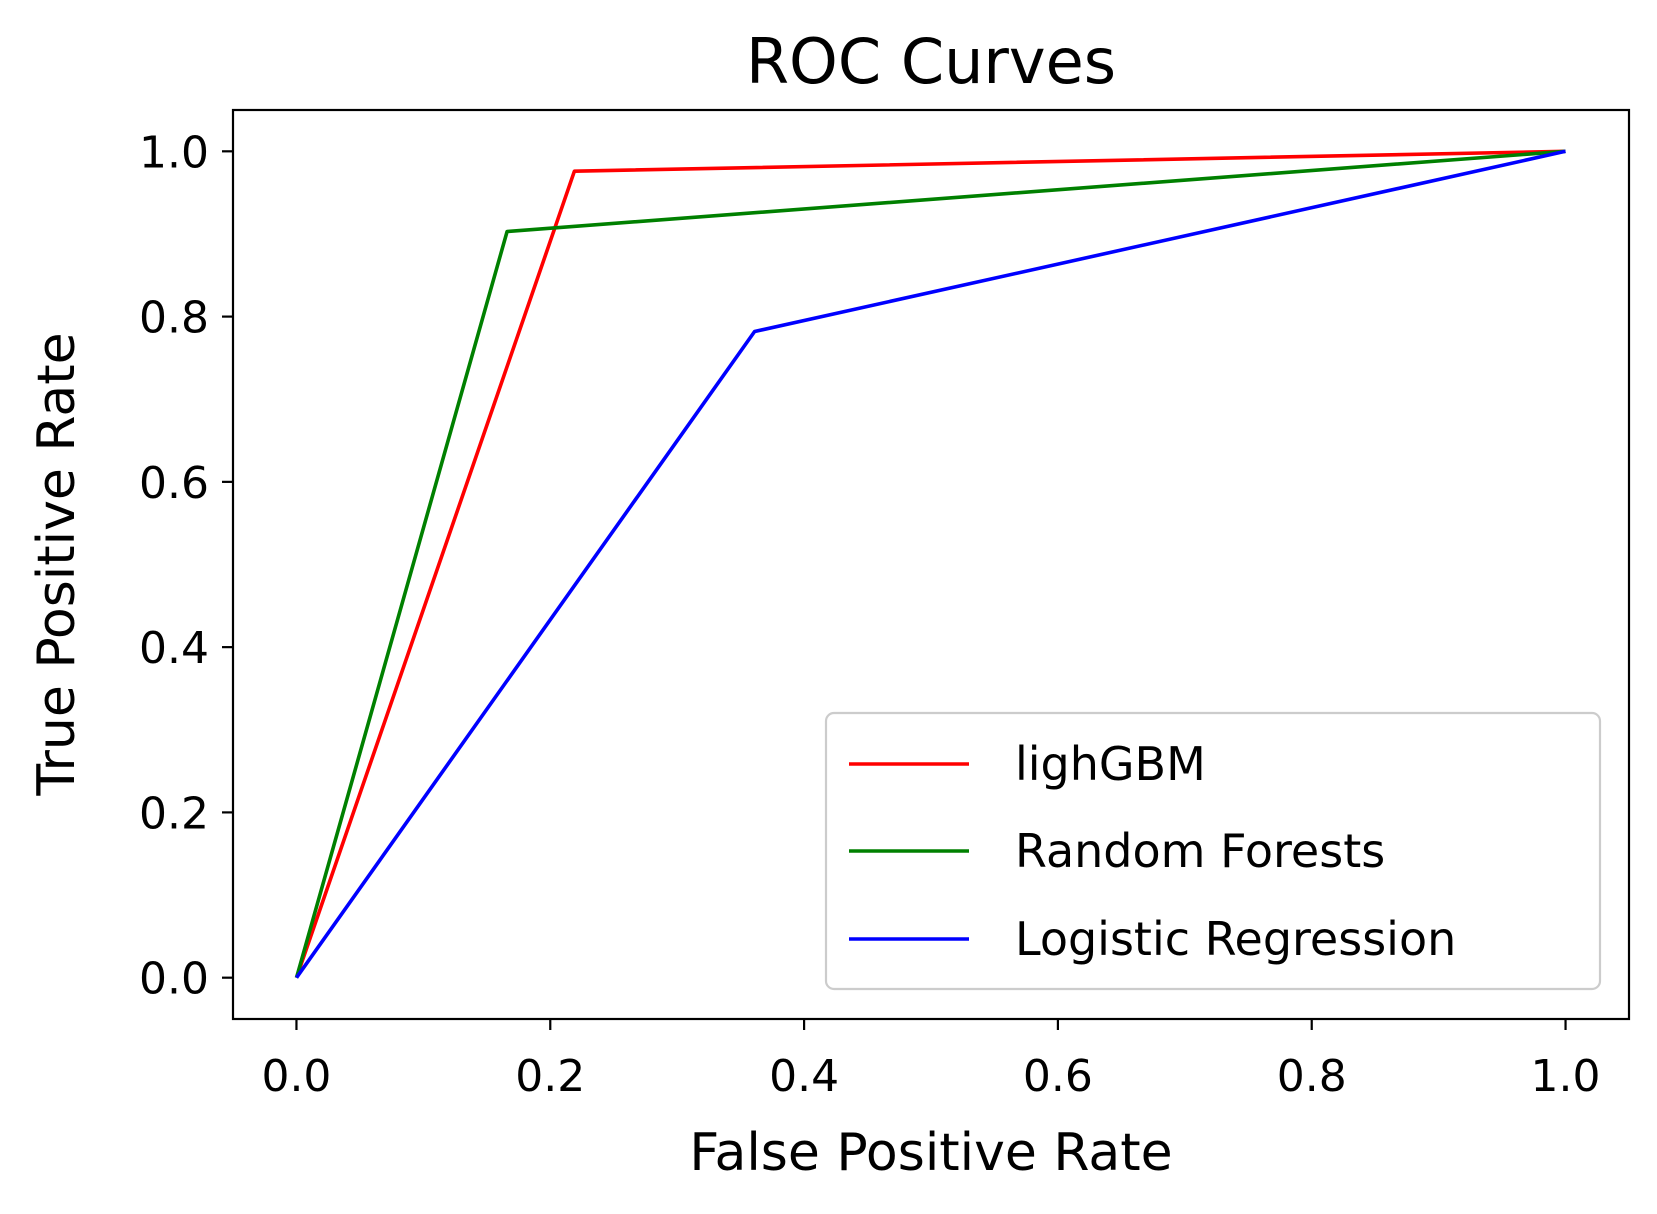 The width and height of the screenshot is (1657, 1214). Describe the element at coordinates (1566, 1076) in the screenshot. I see `x-tick-label: 1.0` at that location.